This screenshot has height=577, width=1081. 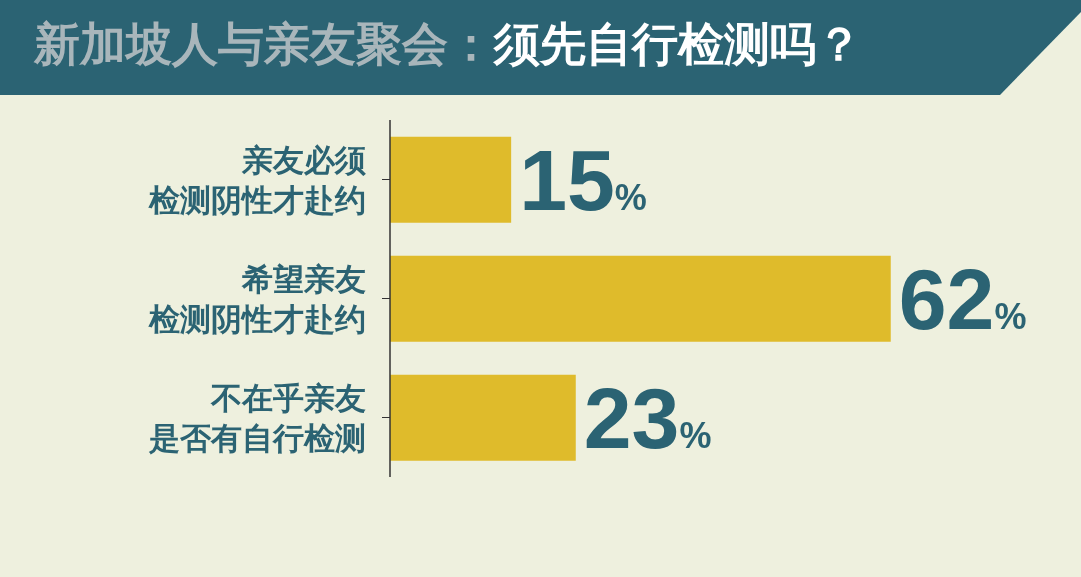 What do you see at coordinates (257, 417) in the screenshot?
I see `y-tick-label: 不在乎亲友是否有自行检测` at bounding box center [257, 417].